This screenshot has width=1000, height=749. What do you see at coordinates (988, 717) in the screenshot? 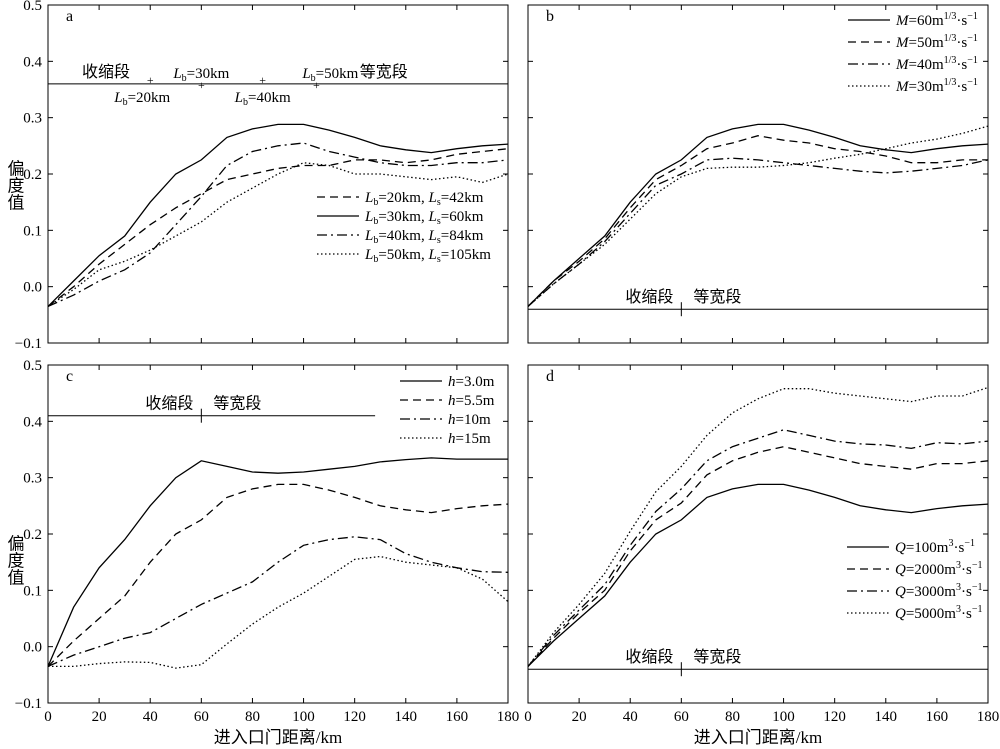
I see `x-tick-label: 180` at bounding box center [988, 717].